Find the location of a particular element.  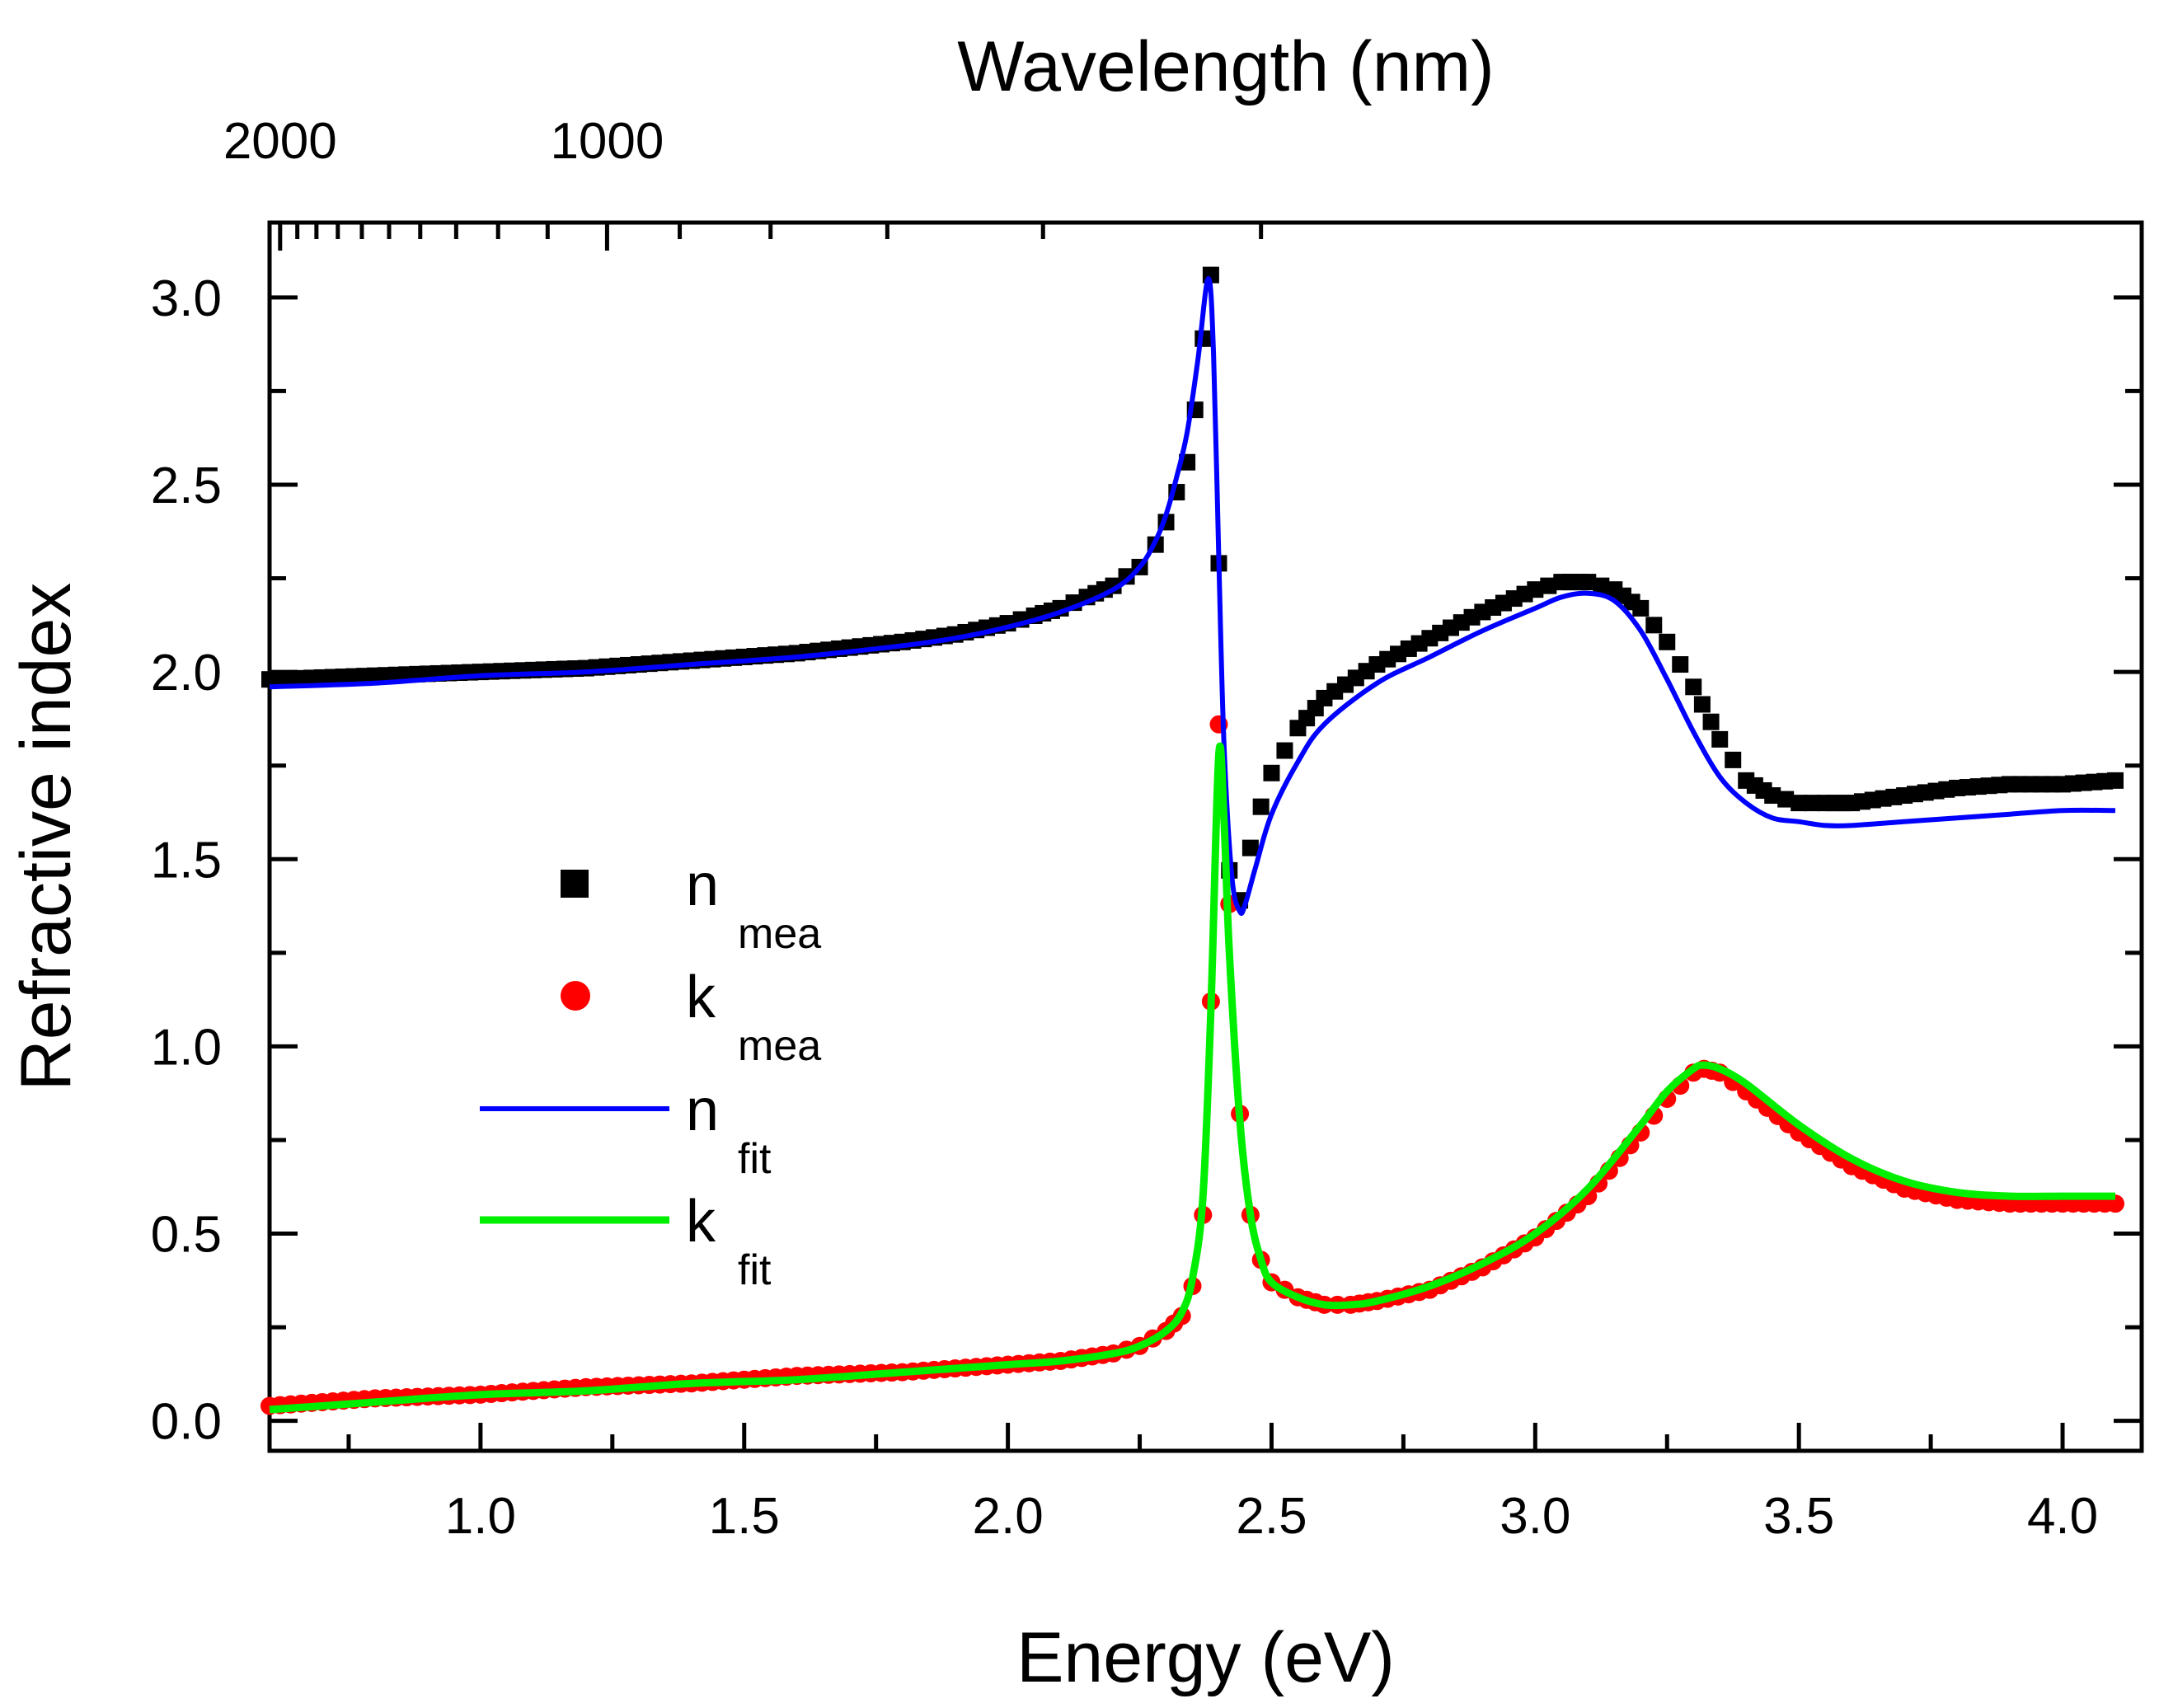

x-tick-label: 2.5 is located at coordinates (1271, 1516).